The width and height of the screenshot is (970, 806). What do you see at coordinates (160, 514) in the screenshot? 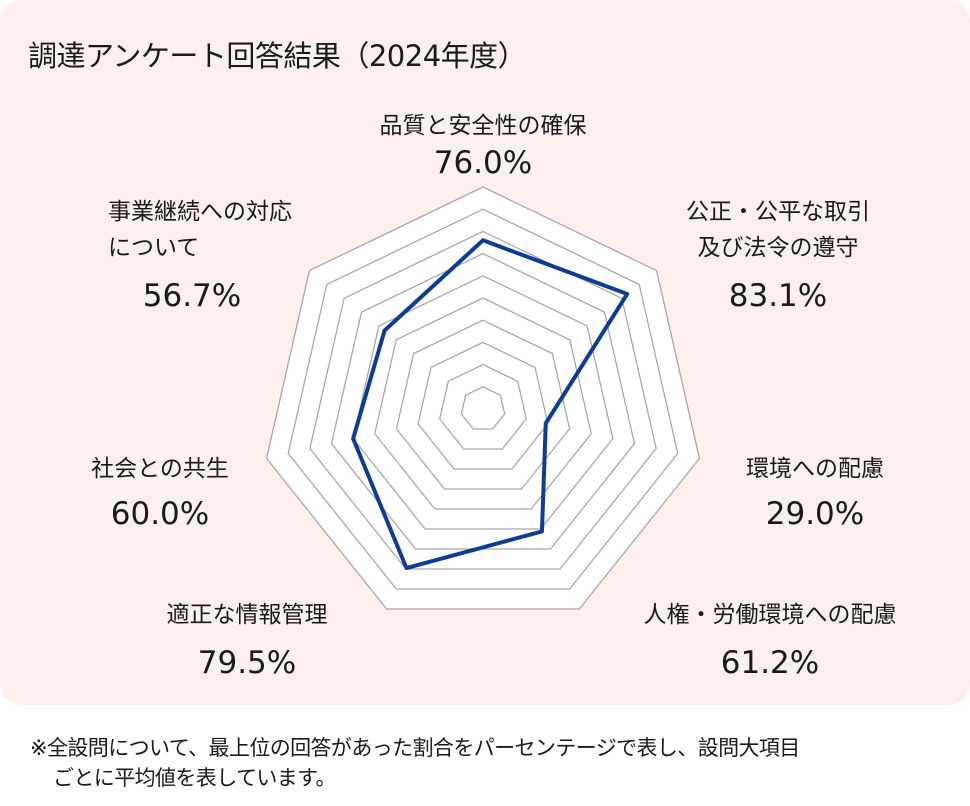
I see `value-label-society: 60.0%` at bounding box center [160, 514].